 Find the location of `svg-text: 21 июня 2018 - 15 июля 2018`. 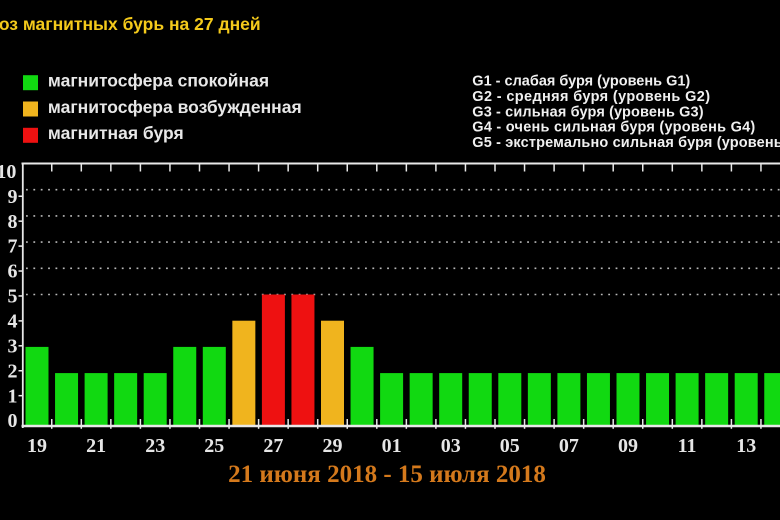

svg-text: 21 июня 2018 - 15 июля 2018 is located at coordinates (387, 474).